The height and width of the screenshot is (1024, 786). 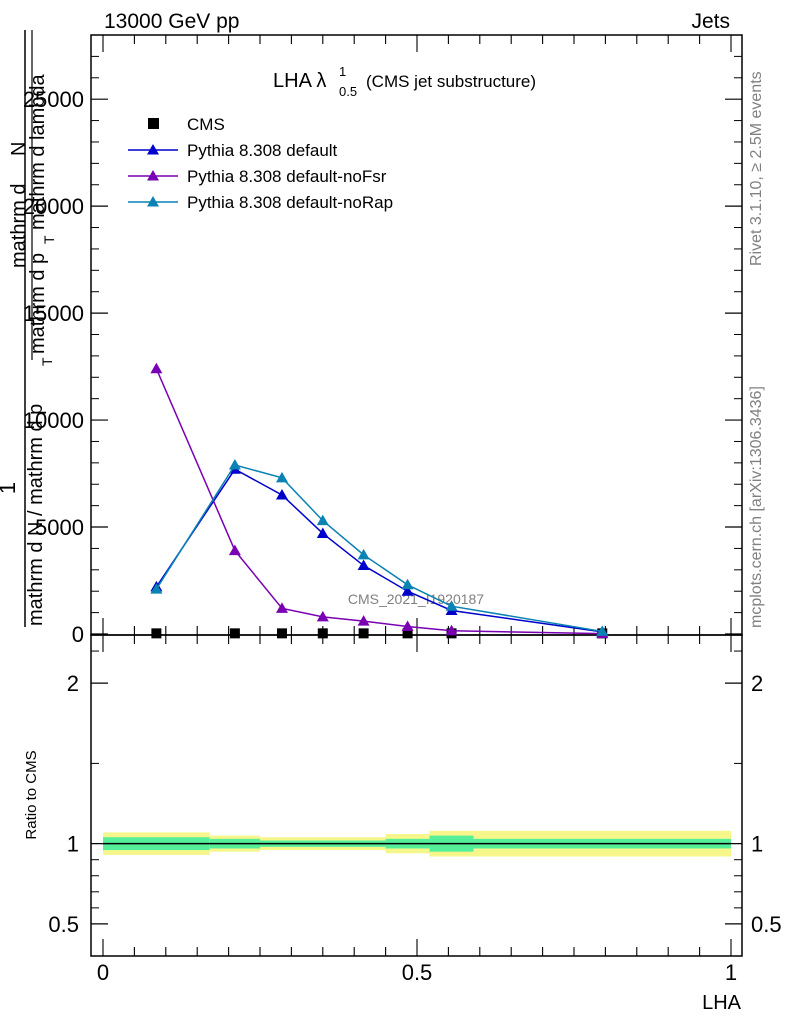 I want to click on series-cms, so click(x=379, y=633).